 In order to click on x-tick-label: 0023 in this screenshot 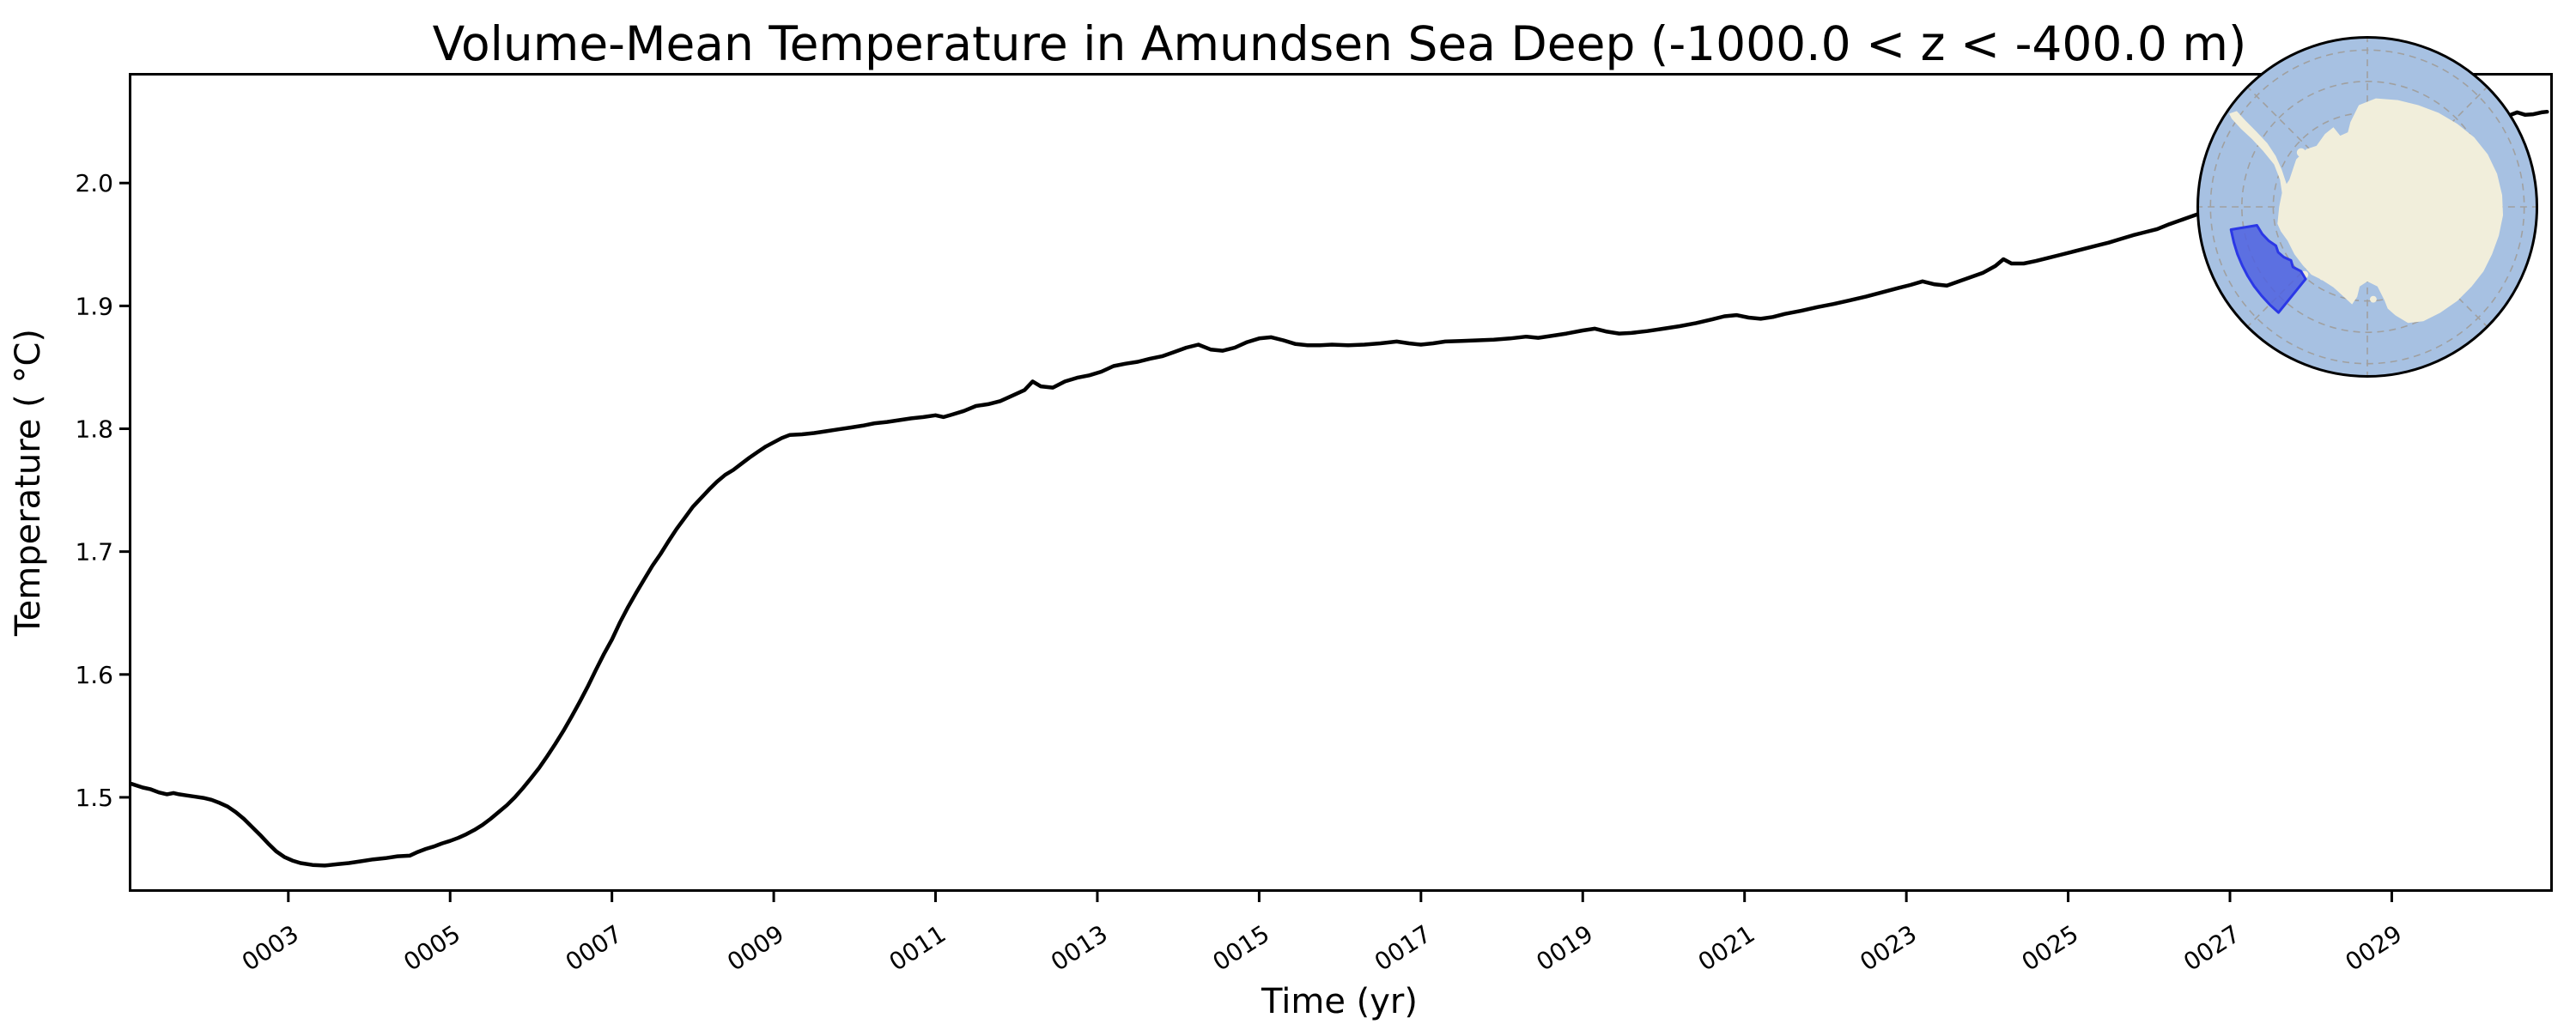, I will do `click(1888, 947)`.